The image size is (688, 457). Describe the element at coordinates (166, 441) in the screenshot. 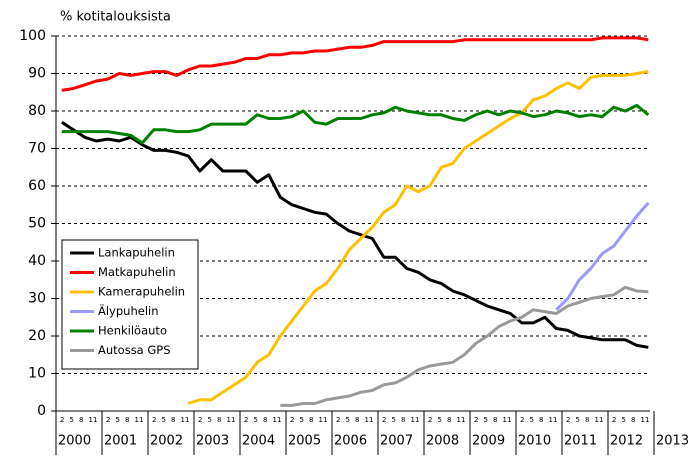

I see `x-tick-label: 2002` at that location.